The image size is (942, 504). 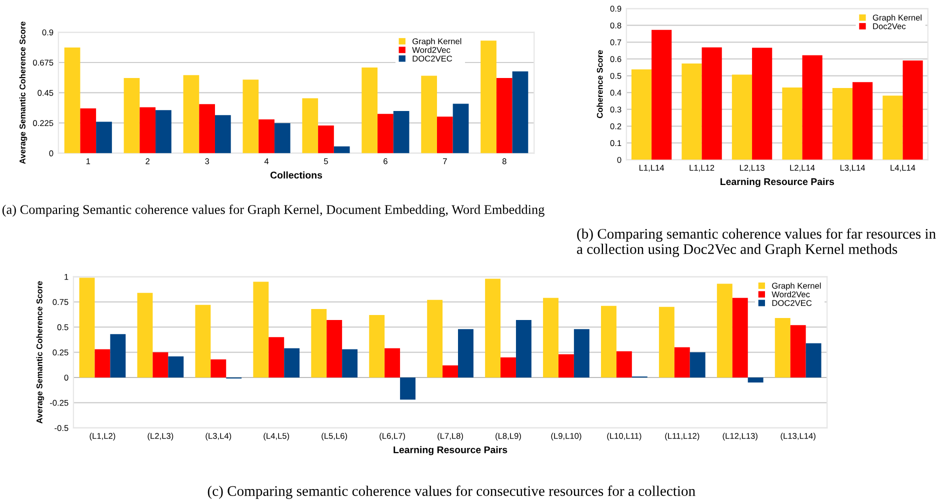 I want to click on x-tick-label: L3,L14, so click(x=853, y=168).